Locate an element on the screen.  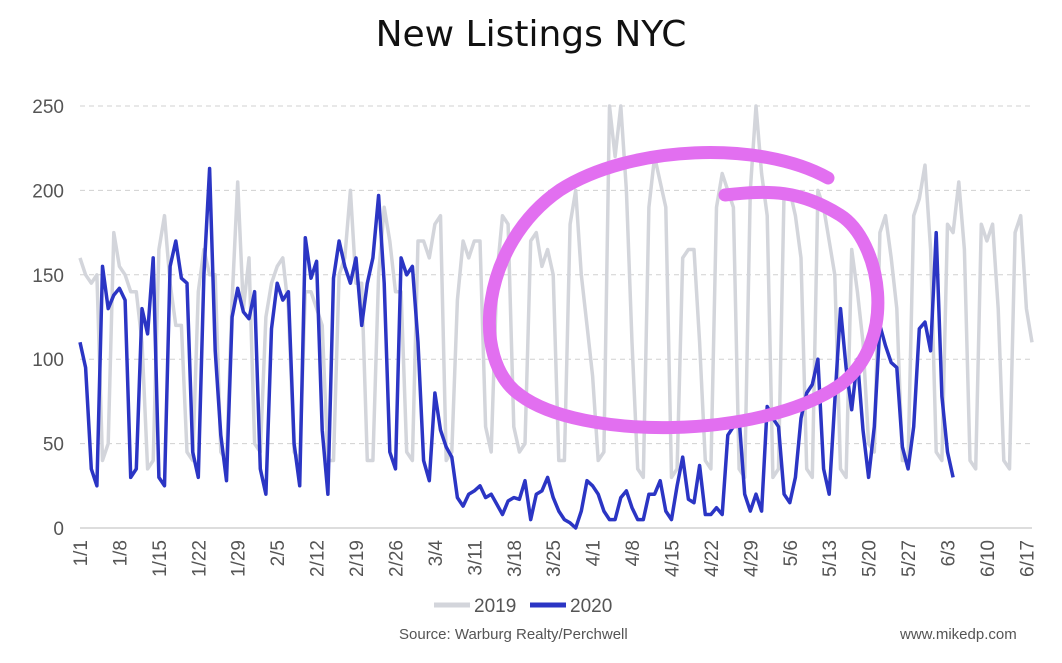
x-tick-label: 4/8 is located at coordinates (633, 553).